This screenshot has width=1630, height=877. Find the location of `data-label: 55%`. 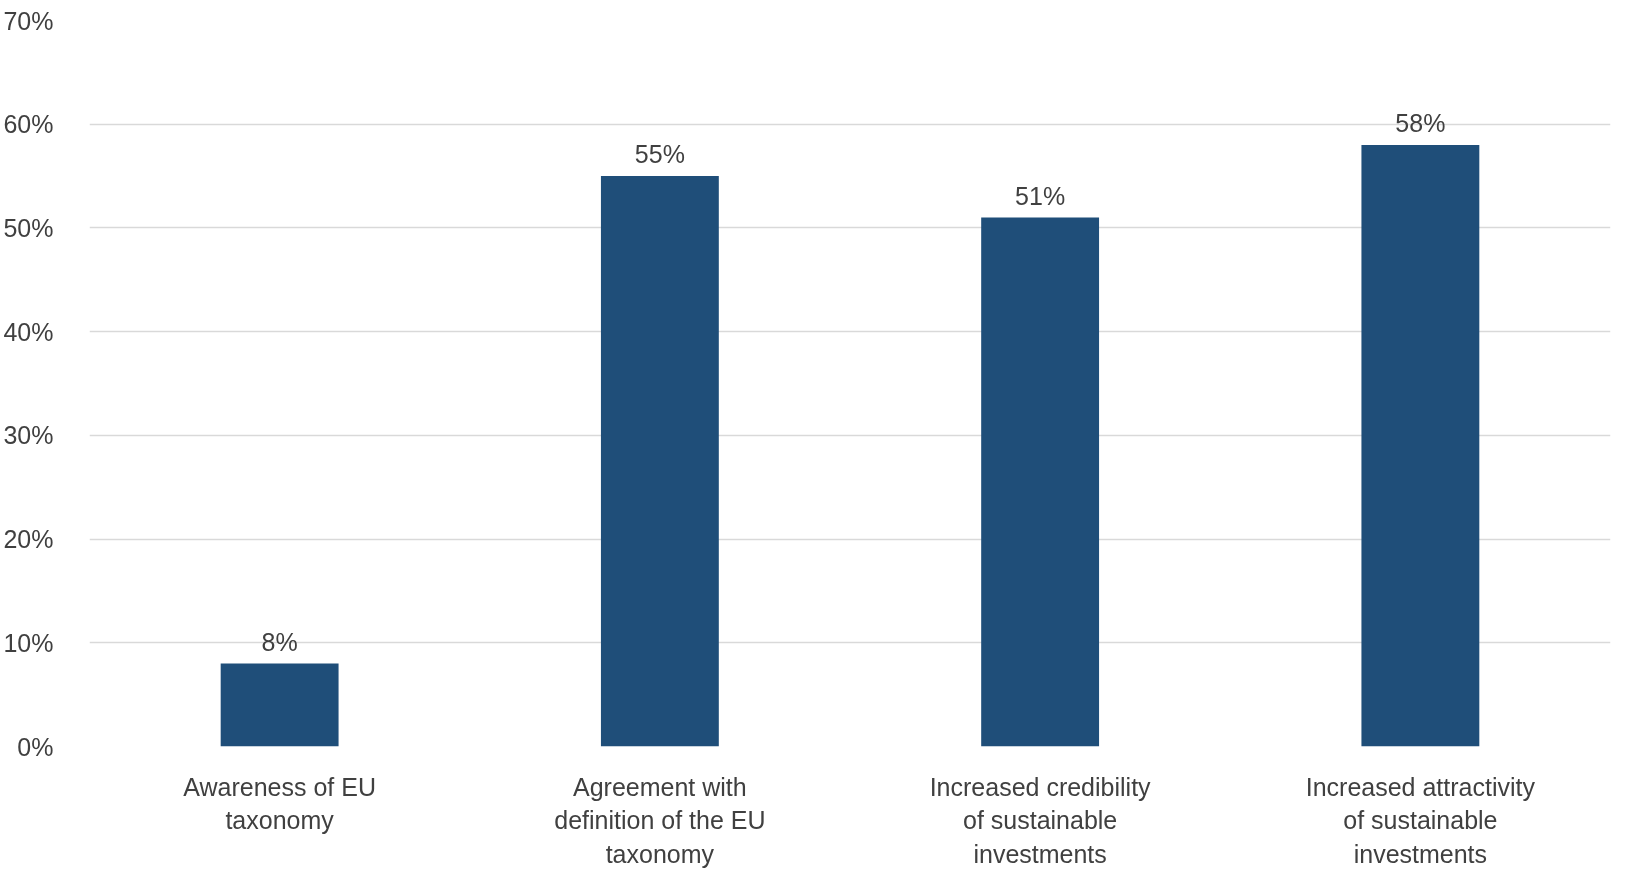

data-label: 55% is located at coordinates (659, 154).